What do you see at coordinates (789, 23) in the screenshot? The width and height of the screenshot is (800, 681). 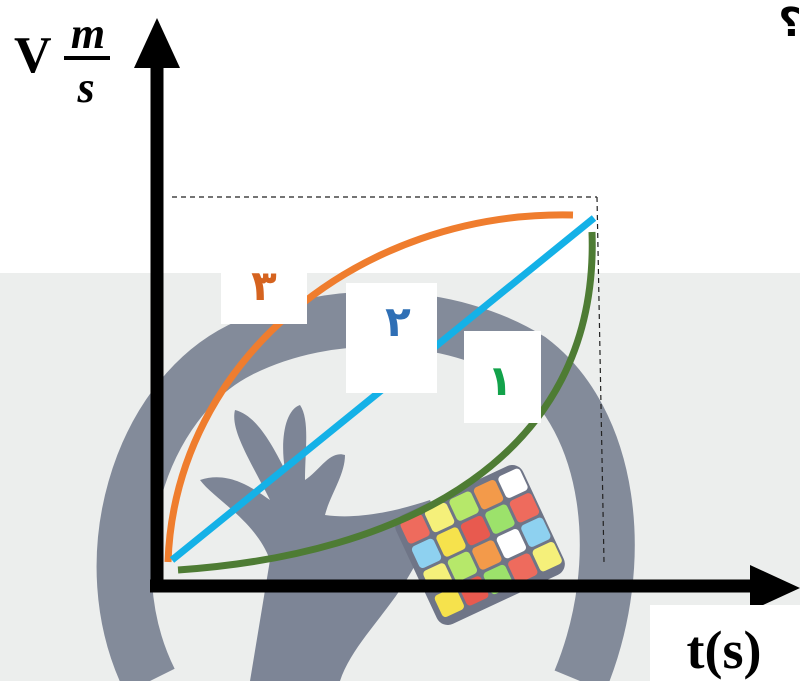 I see `question-mark: ؟` at bounding box center [789, 23].